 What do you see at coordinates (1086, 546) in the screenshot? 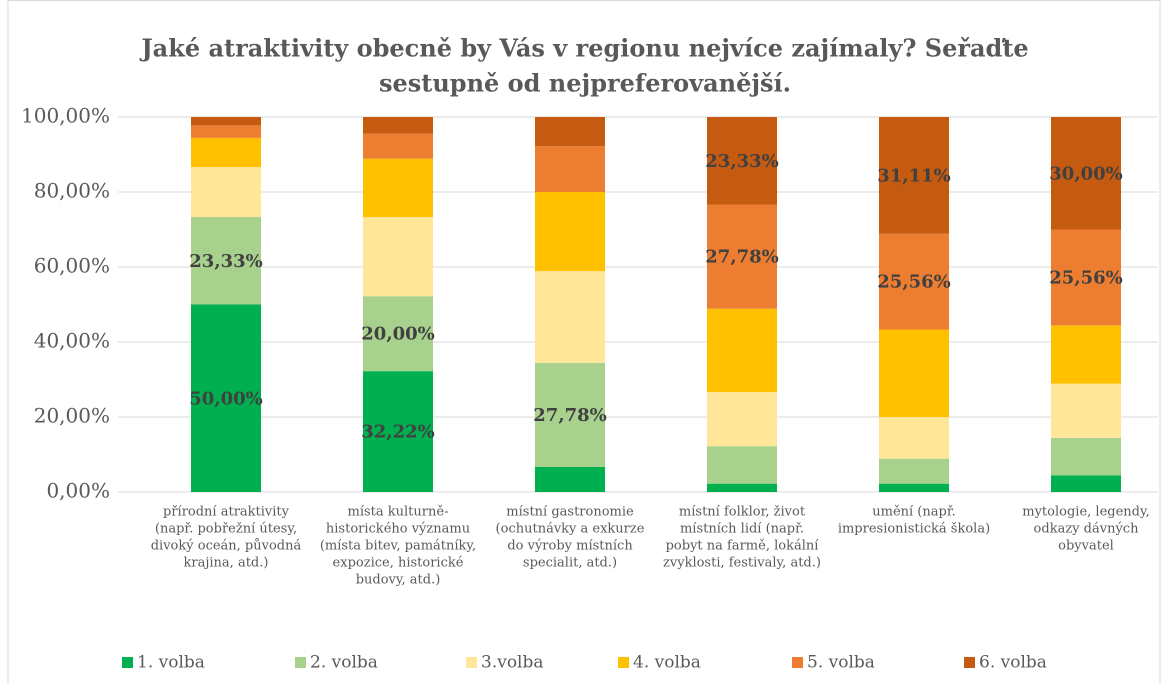
I see `x-tick-label: obyvatel` at bounding box center [1086, 546].